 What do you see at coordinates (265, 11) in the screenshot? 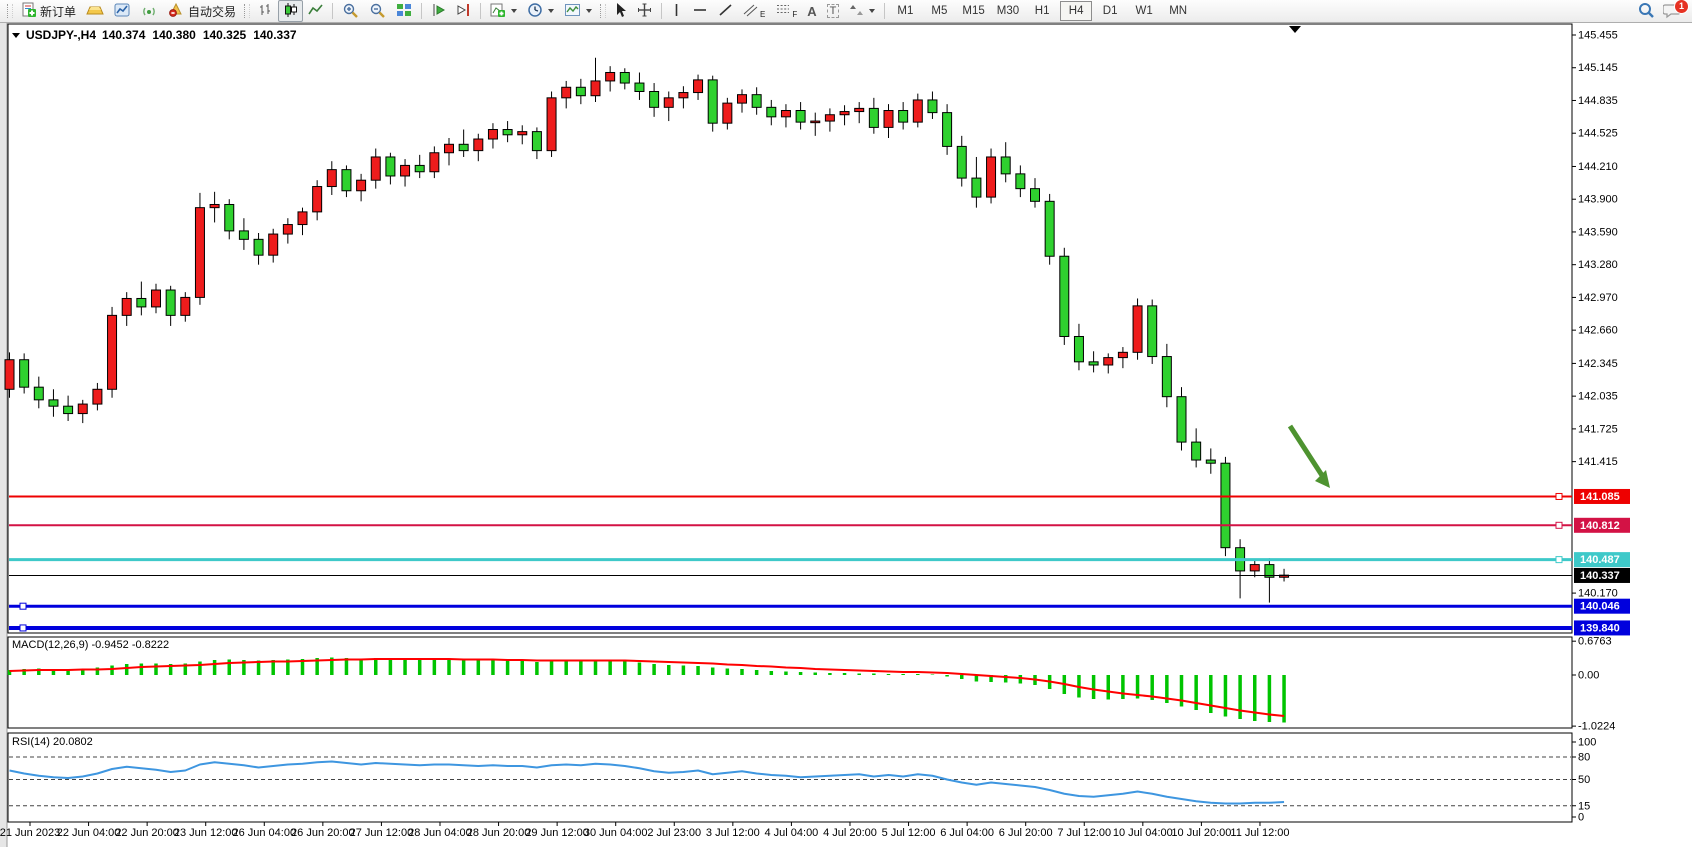
I see `bar-chart-button` at bounding box center [265, 11].